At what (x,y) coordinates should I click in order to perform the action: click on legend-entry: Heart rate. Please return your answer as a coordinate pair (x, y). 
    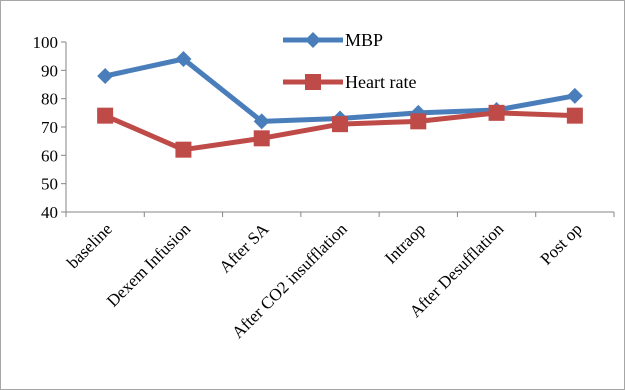
    Looking at the image, I should click on (349, 82).